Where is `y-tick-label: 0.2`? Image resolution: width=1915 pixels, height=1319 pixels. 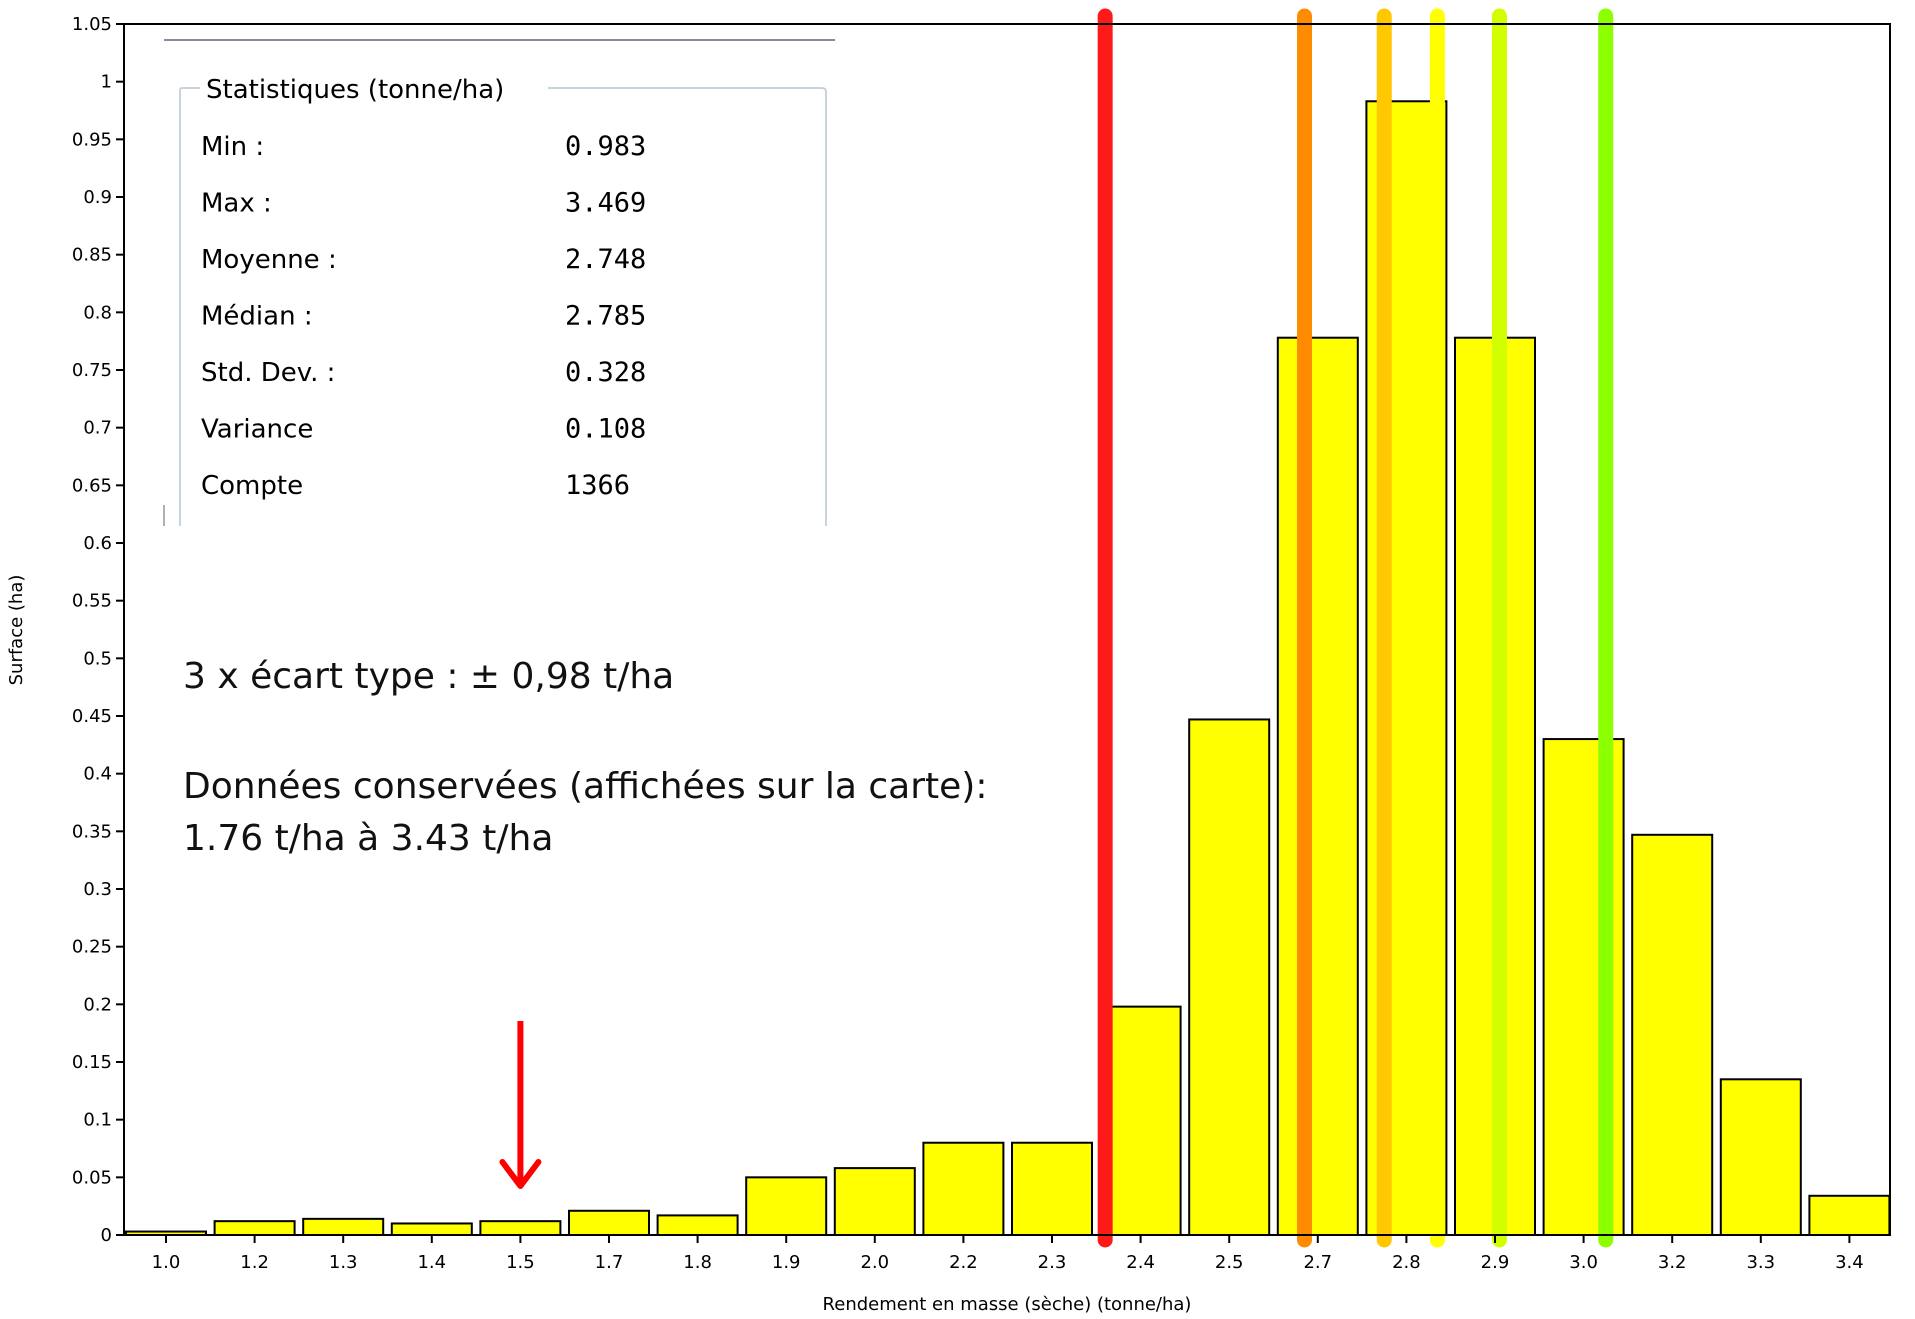 y-tick-label: 0.2 is located at coordinates (97, 1004).